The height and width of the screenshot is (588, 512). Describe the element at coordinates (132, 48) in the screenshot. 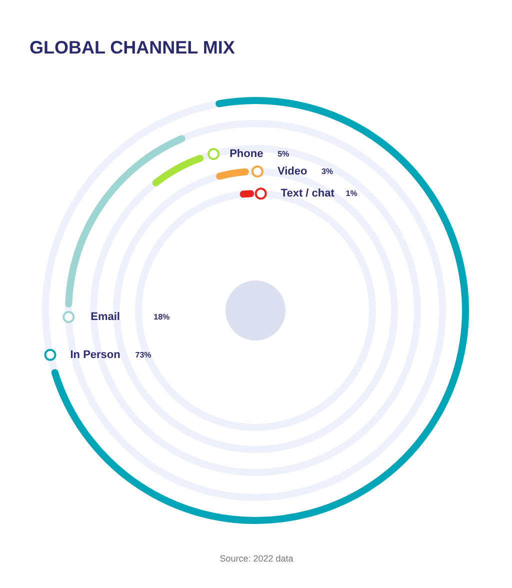

I see `text: GLOBAL CHANNEL MIX` at that location.